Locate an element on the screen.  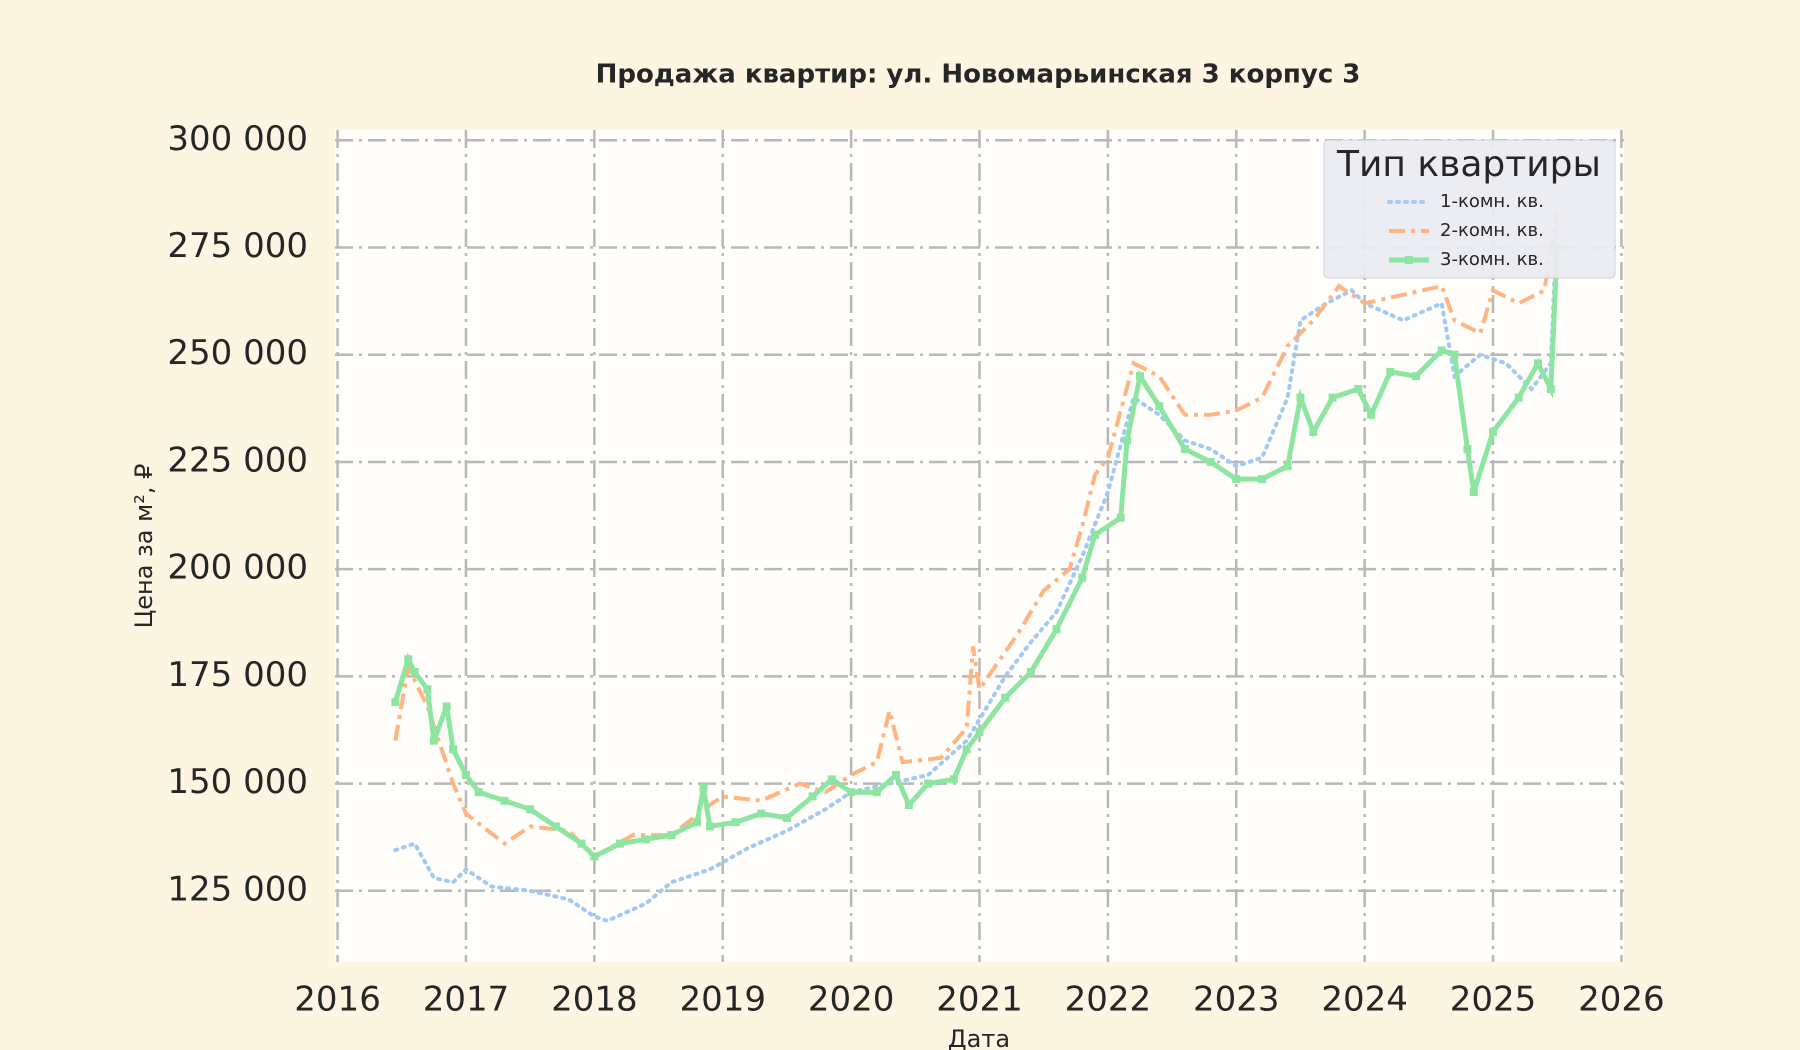
y-axis-label: Цена за м², ₽ is located at coordinates (144, 546).